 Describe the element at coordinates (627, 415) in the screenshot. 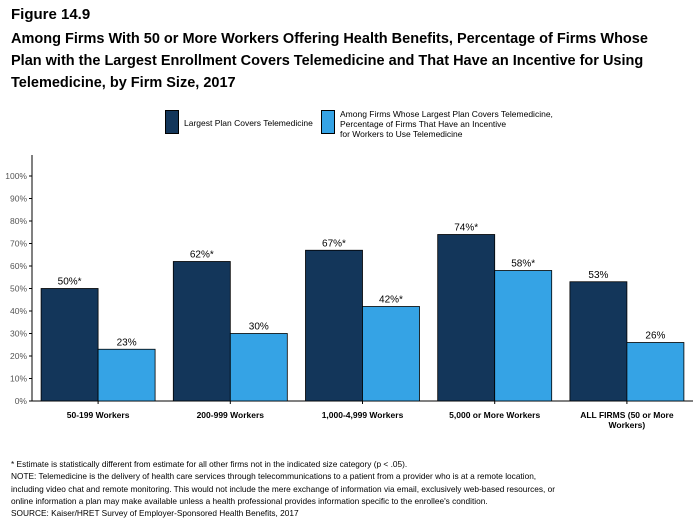

I see `x-tick-label: ALL FIRMS (50 or More` at that location.